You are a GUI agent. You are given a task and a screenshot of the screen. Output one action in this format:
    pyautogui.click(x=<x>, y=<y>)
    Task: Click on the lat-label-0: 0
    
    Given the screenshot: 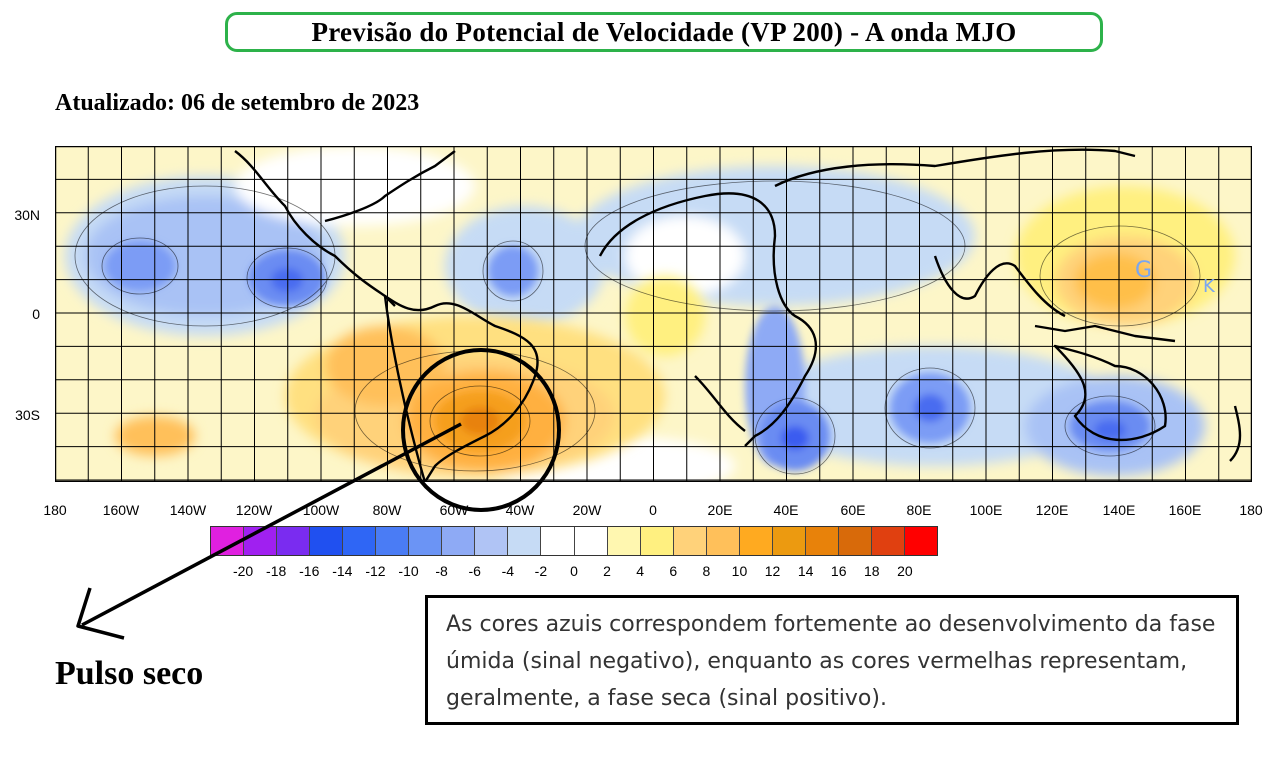 What is the action you would take?
    pyautogui.click(x=36, y=314)
    